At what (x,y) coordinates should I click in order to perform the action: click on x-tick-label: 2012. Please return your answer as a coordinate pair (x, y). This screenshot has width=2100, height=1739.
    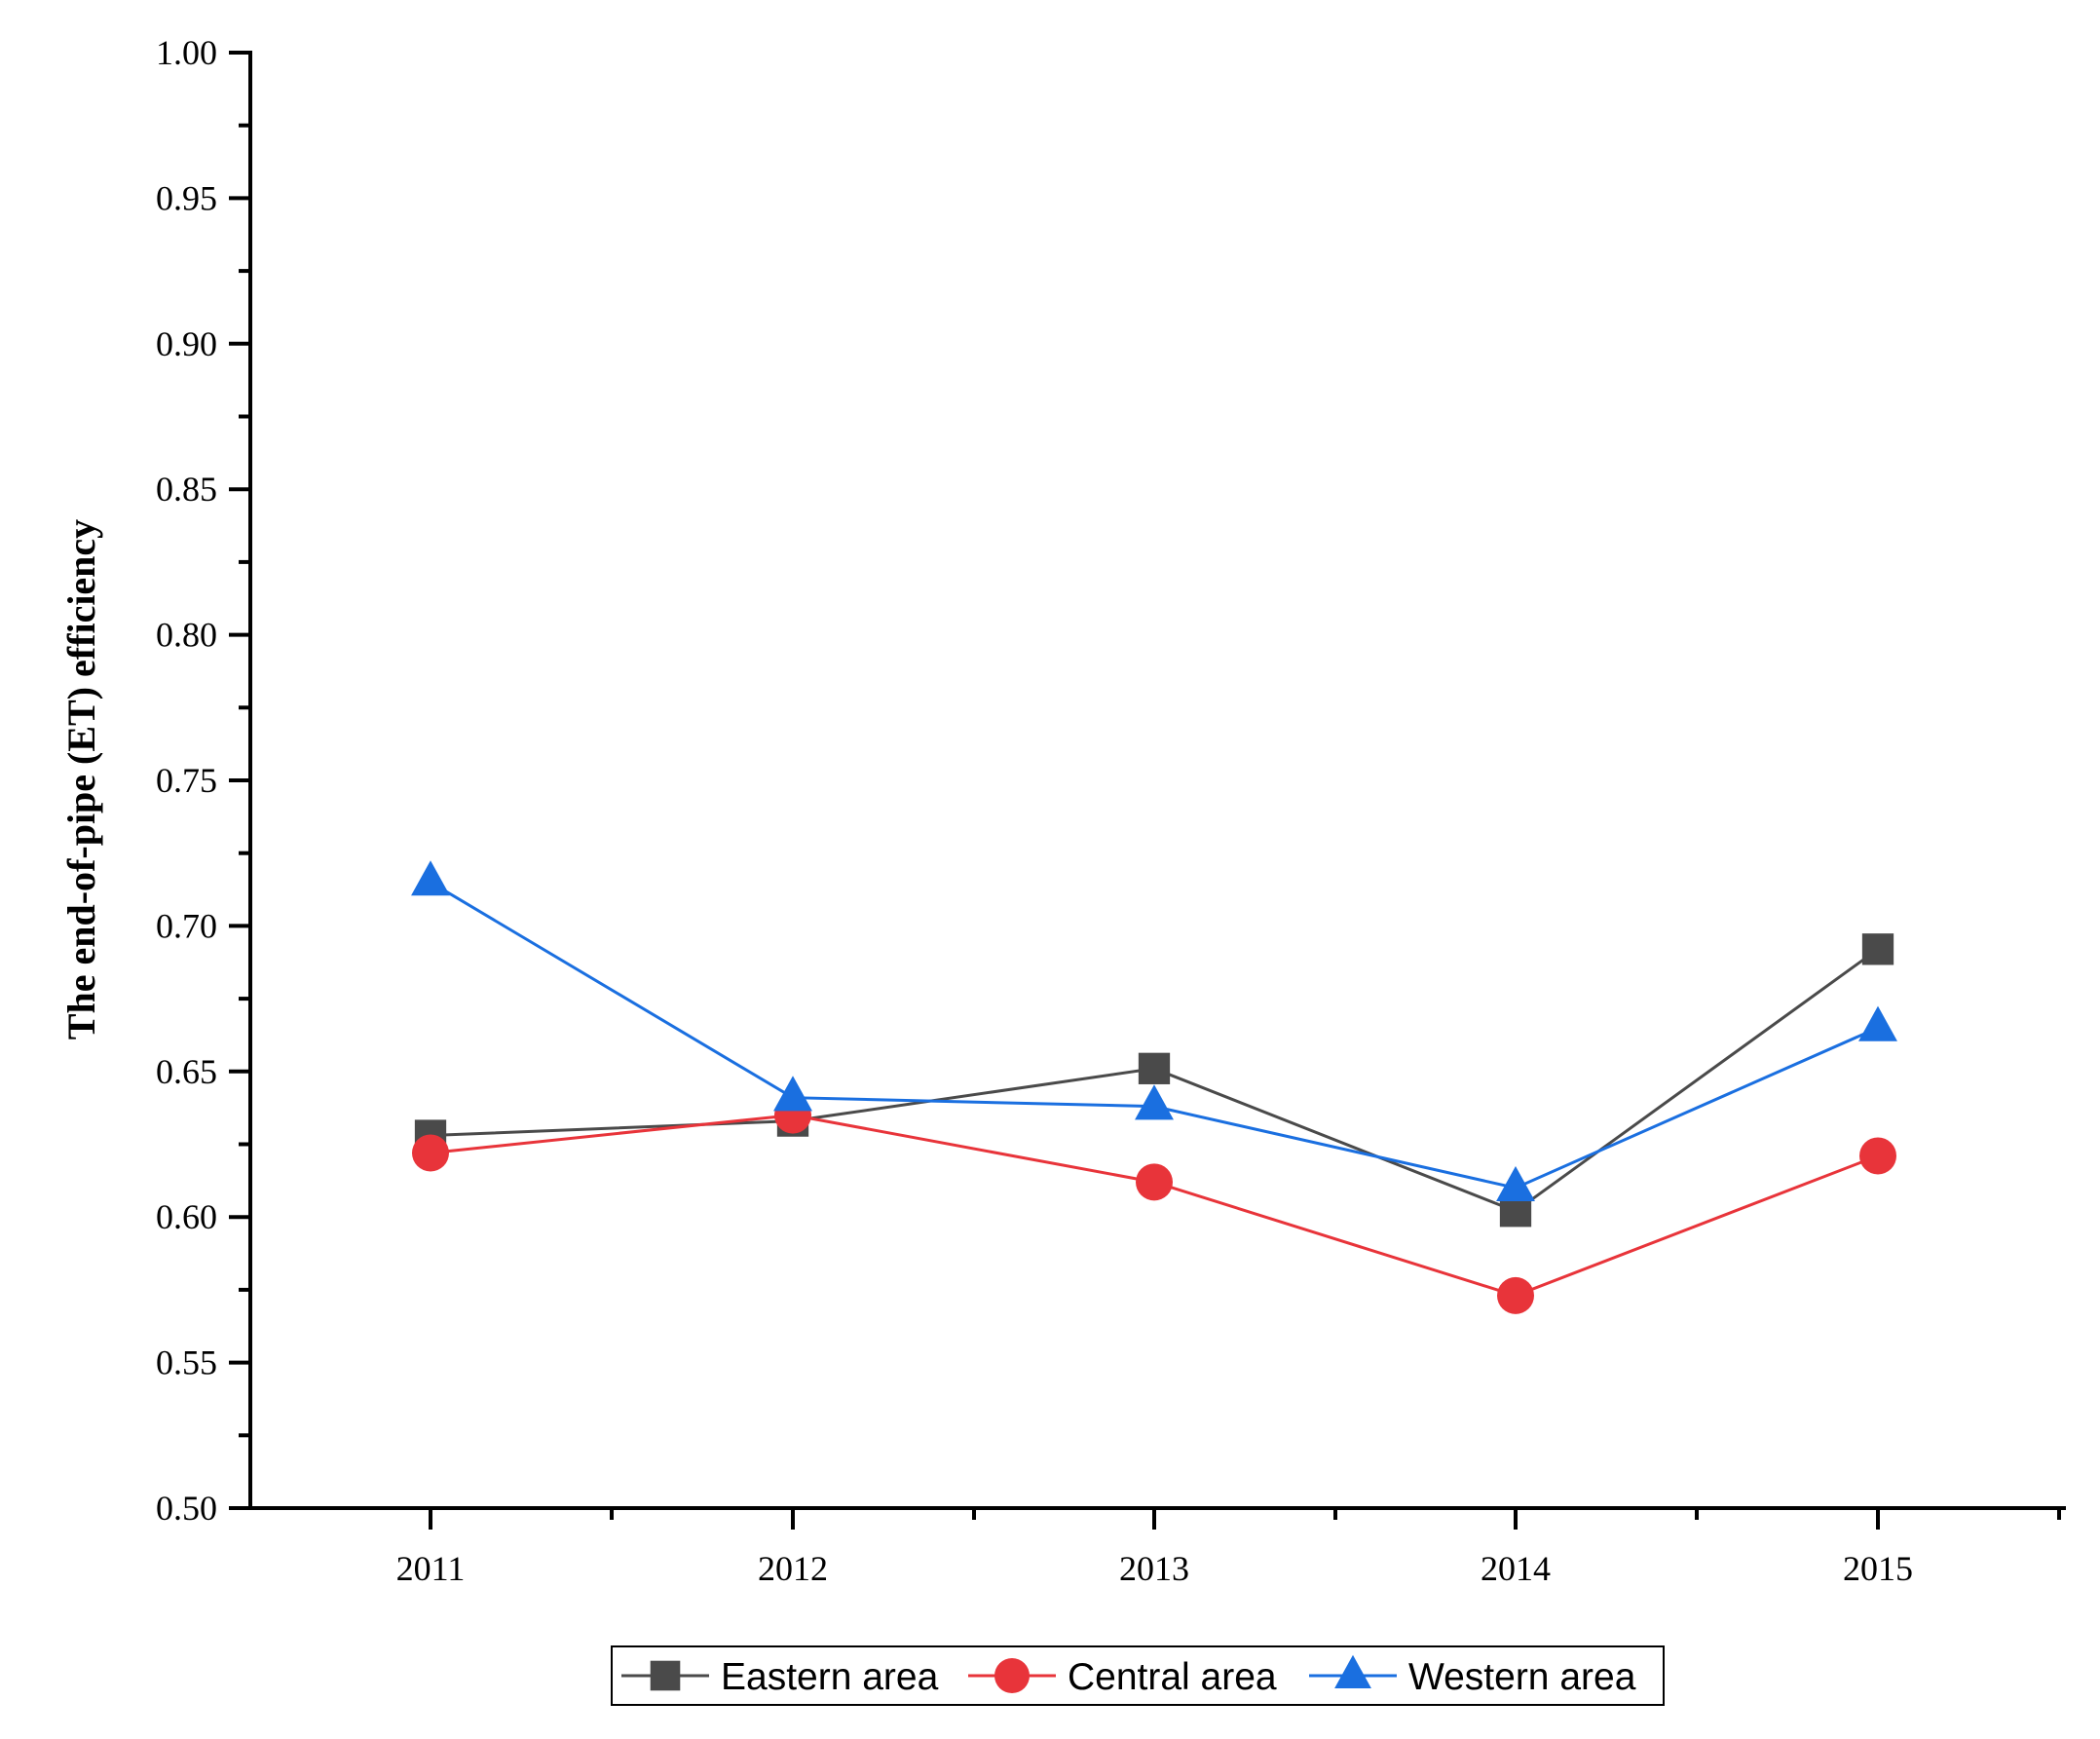
    Looking at the image, I should click on (793, 1569).